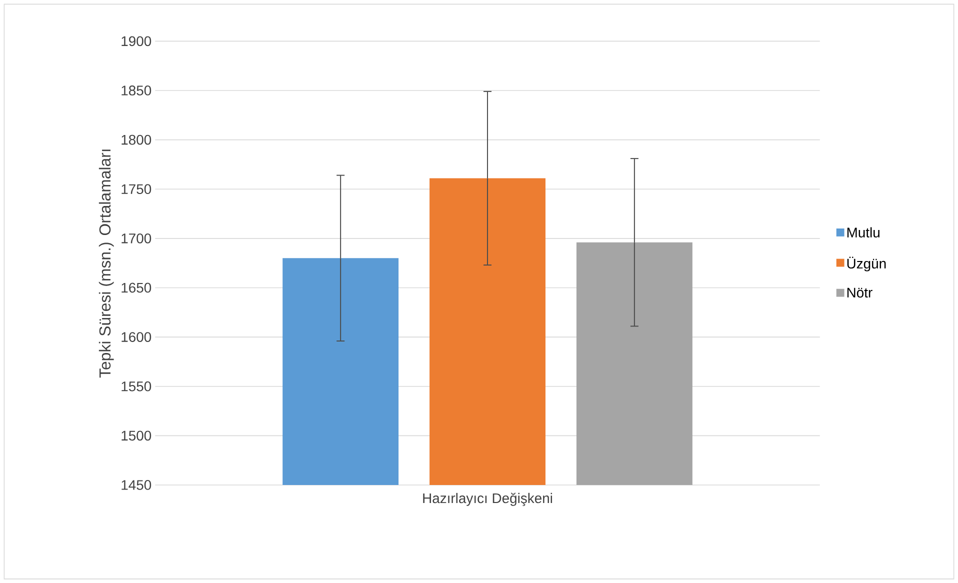 The height and width of the screenshot is (583, 958). Describe the element at coordinates (137, 90) in the screenshot. I see `y-tick-label: 1850` at that location.